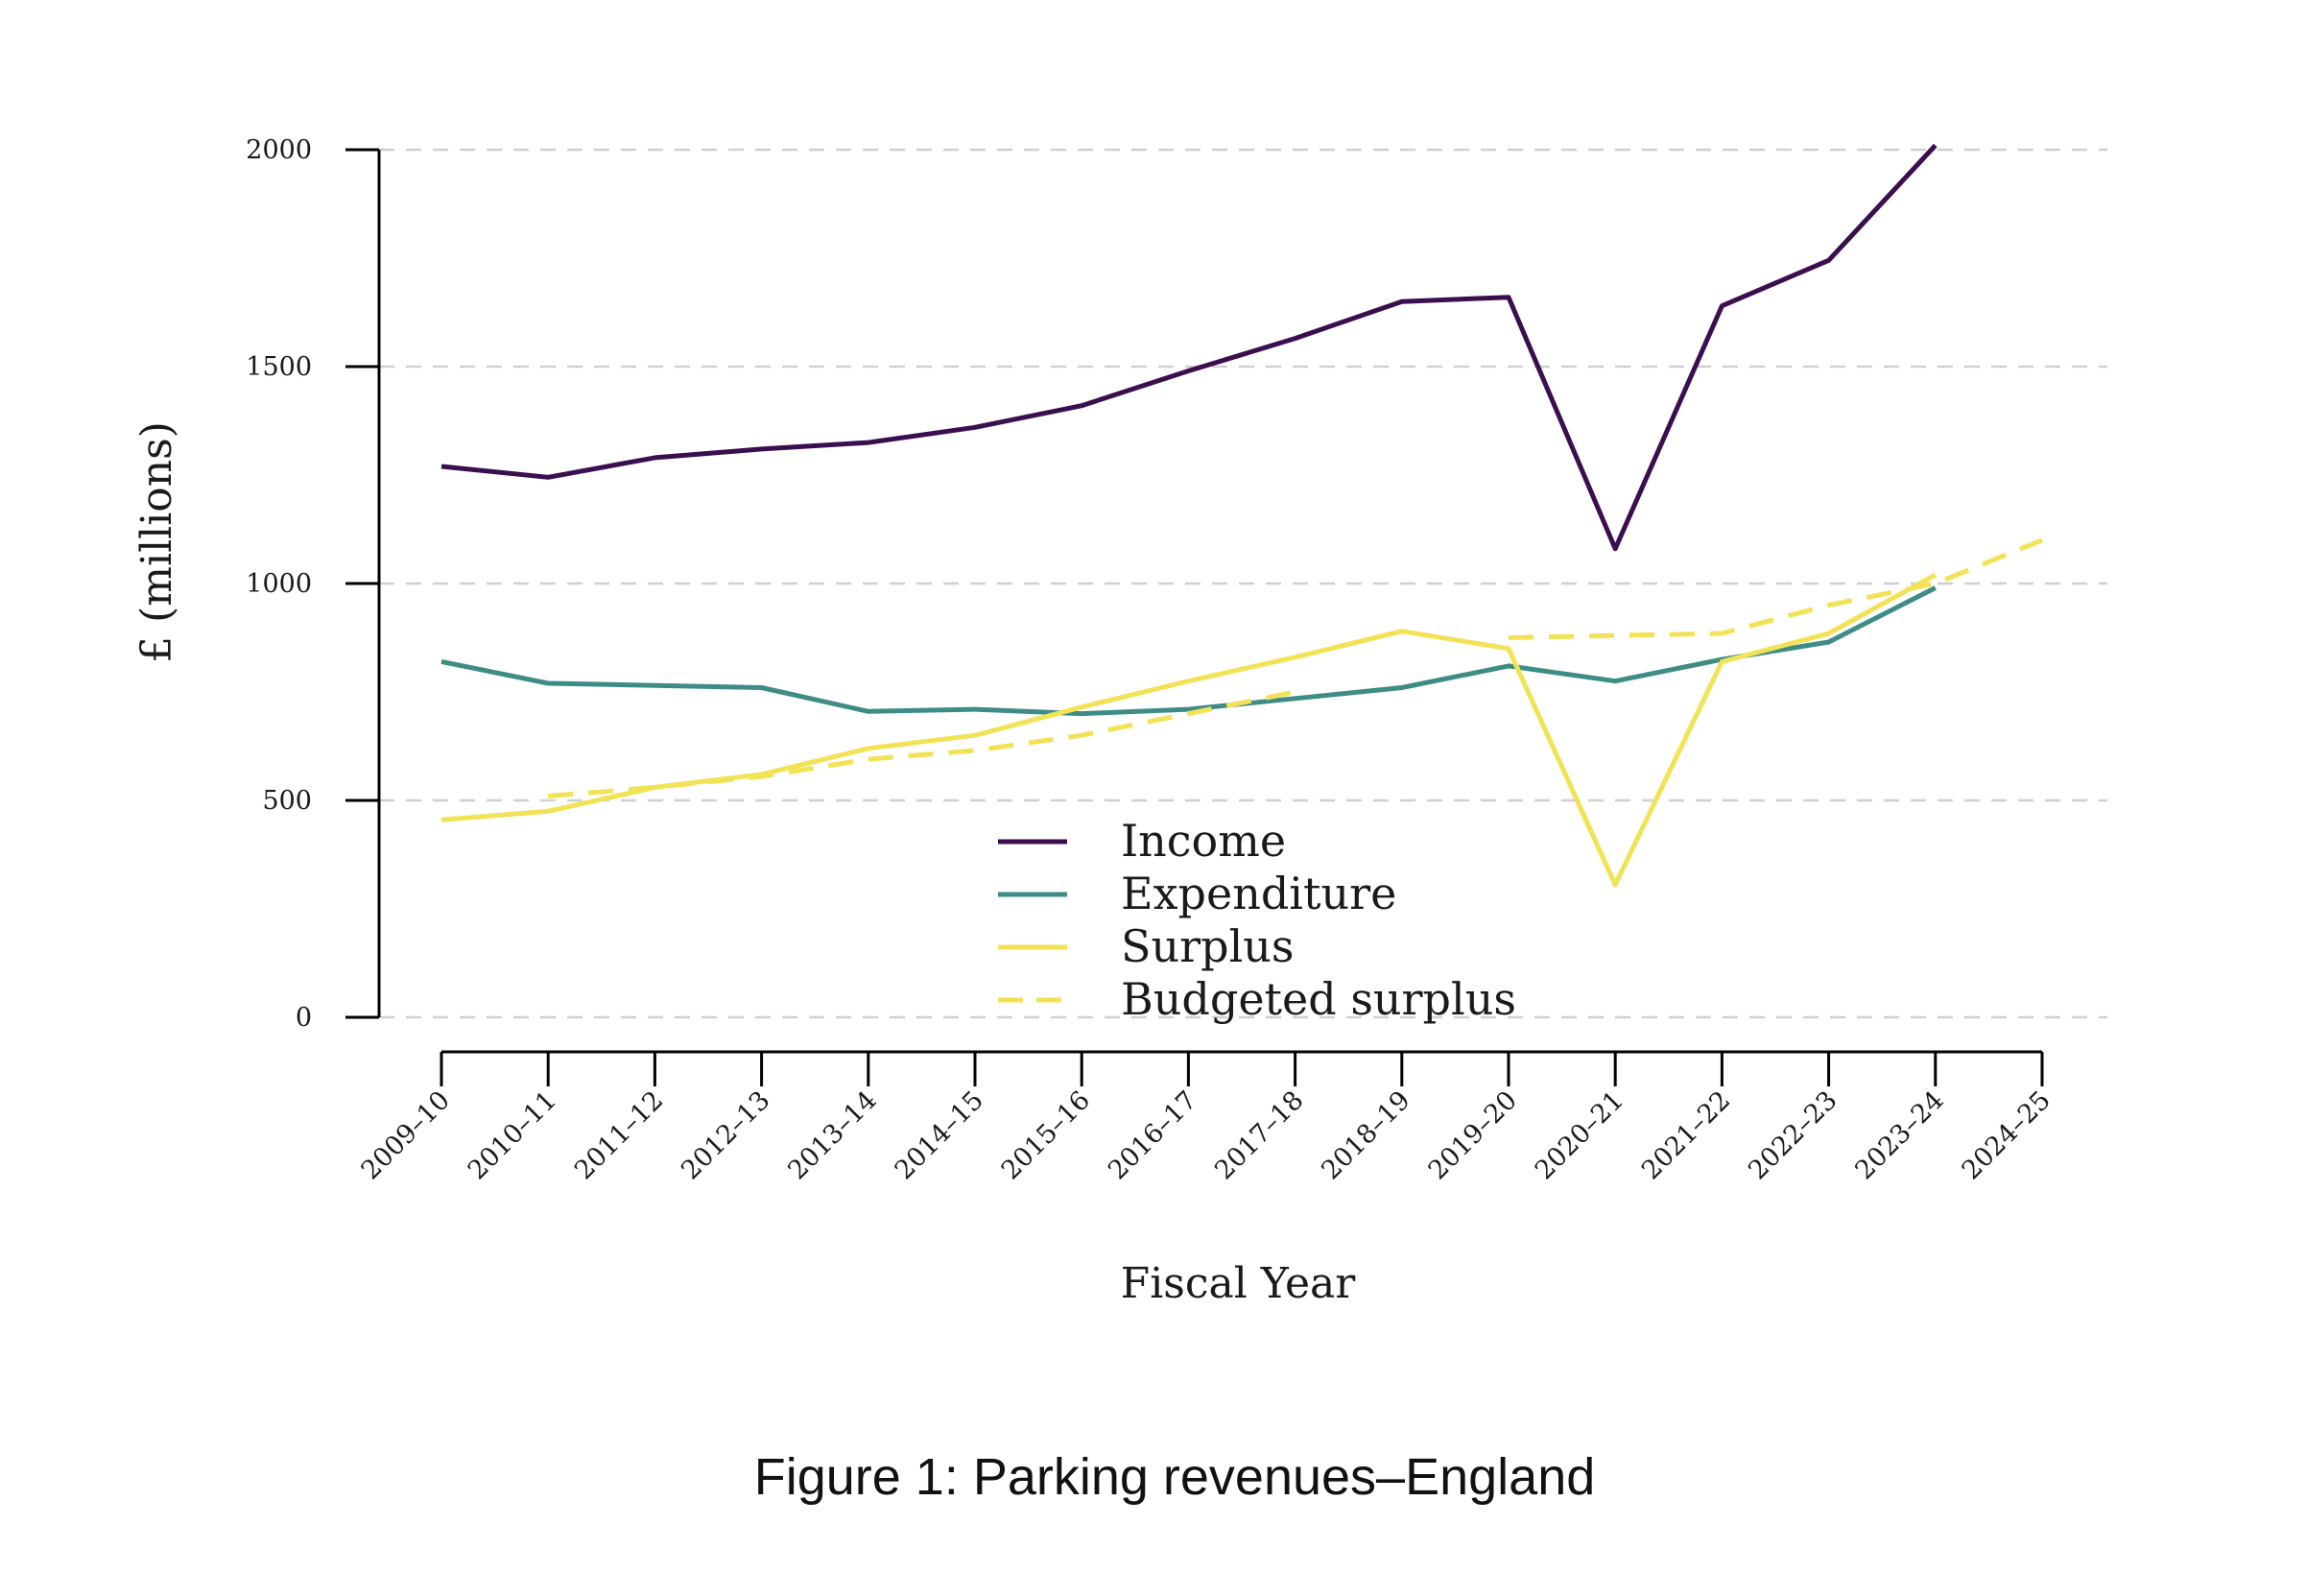  Describe the element at coordinates (1046, 1135) in the screenshot. I see `x-tick-label: 2015–16` at that location.